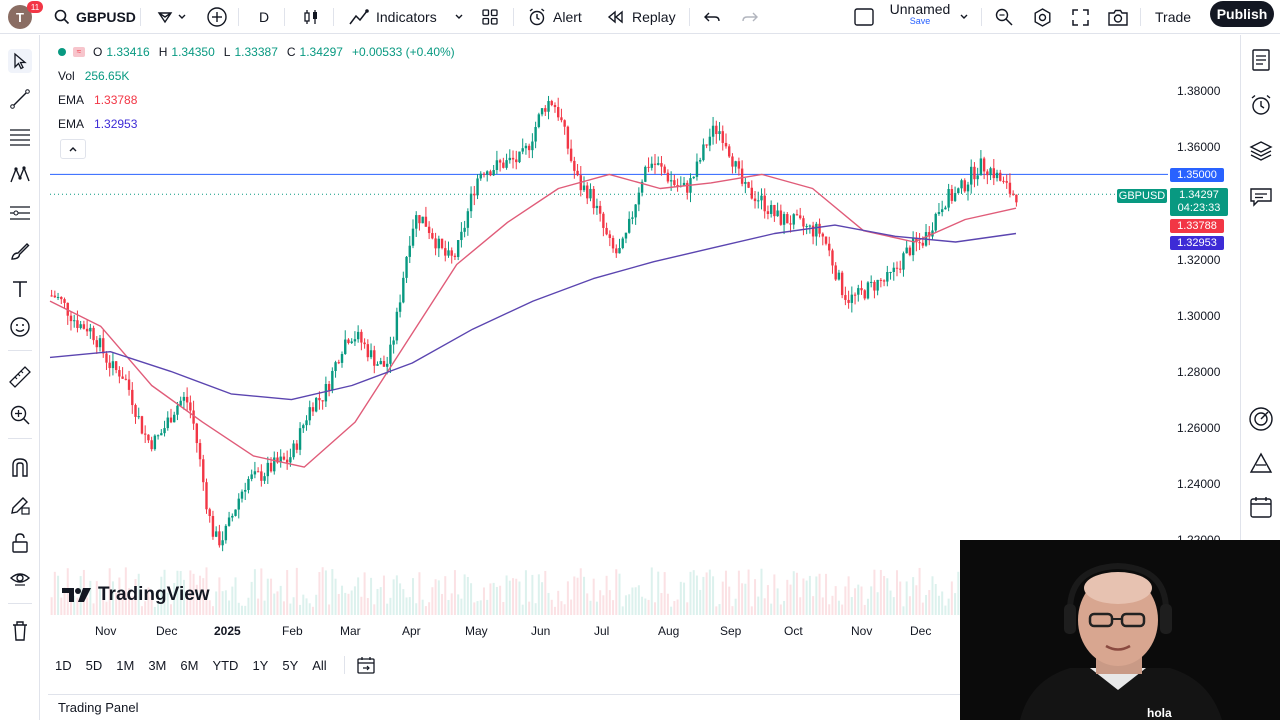 The image size is (1280, 720). I want to click on alerts-panel-button, so click(1261, 105).